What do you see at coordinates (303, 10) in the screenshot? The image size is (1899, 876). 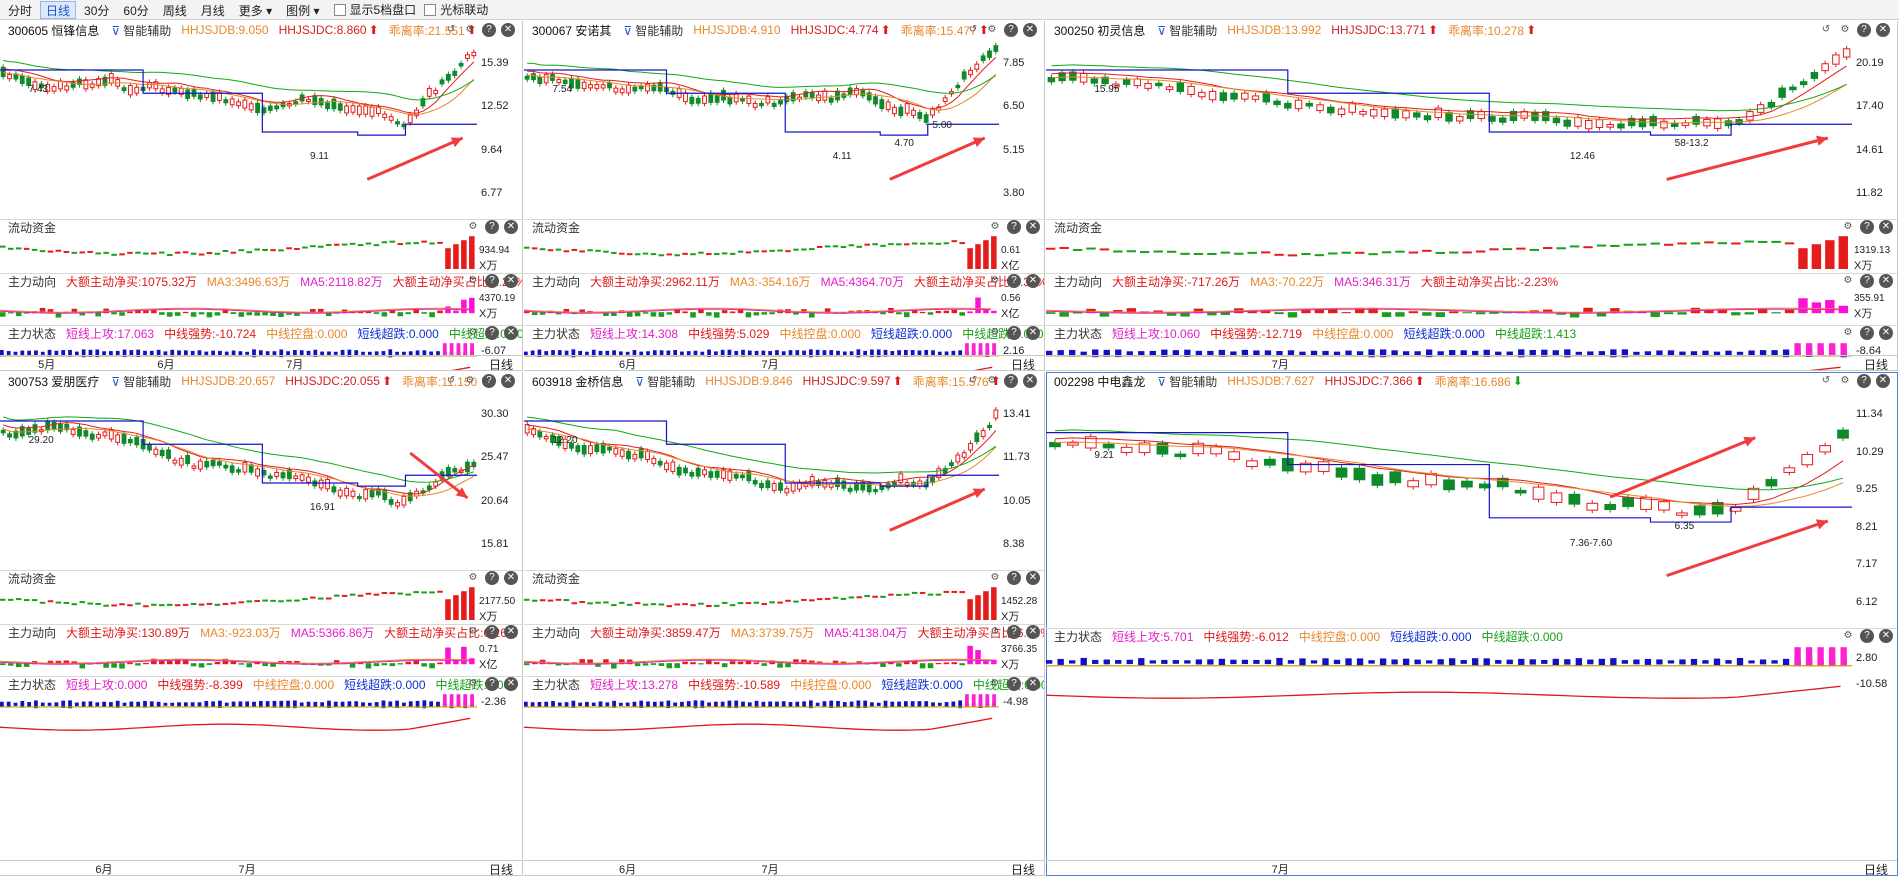 I see `period-tab-7: 图例 ▾` at bounding box center [303, 10].